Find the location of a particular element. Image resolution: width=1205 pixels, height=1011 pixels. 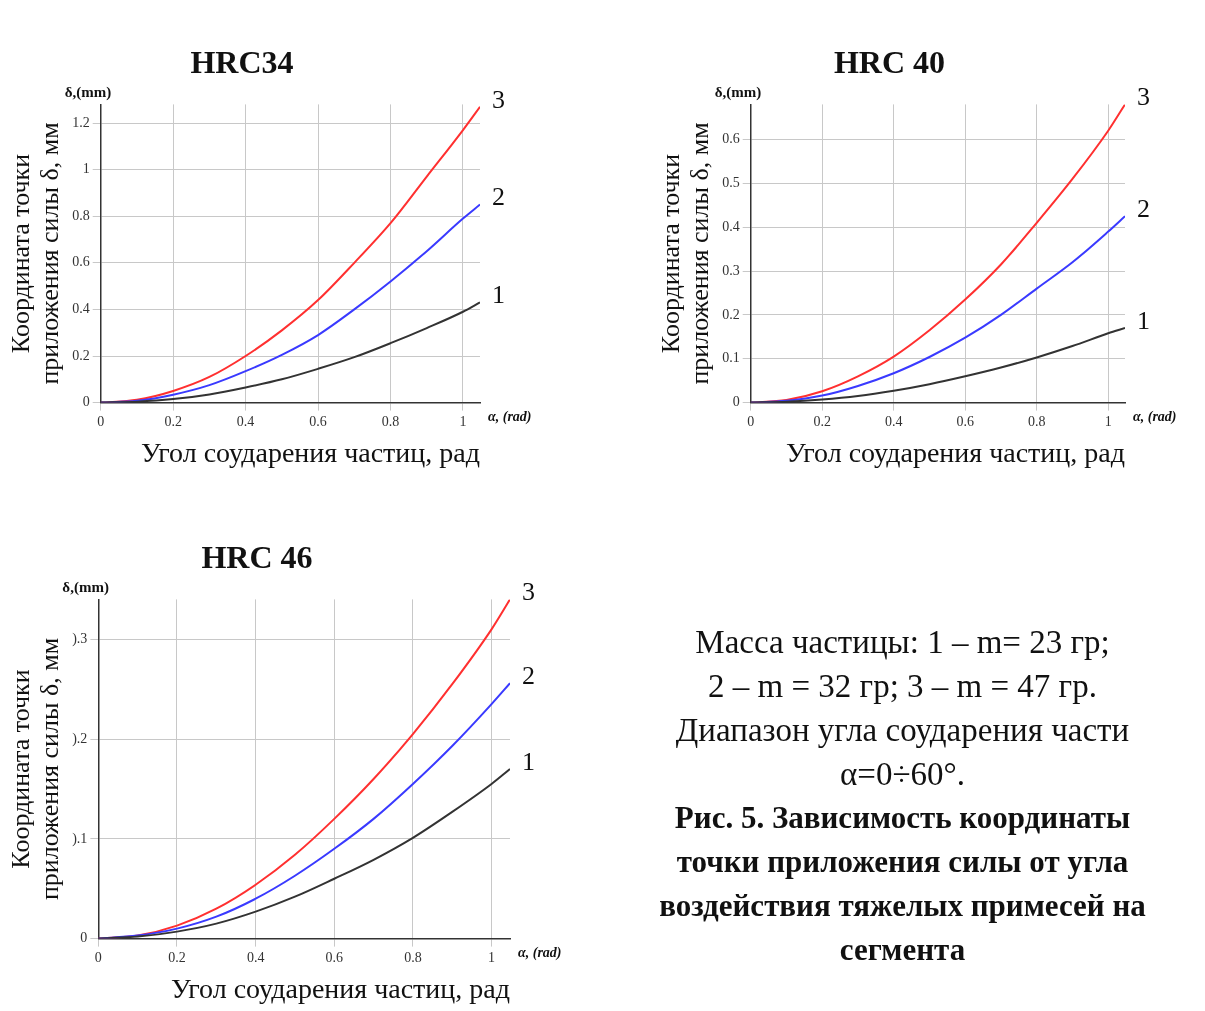

chart-title: HRC 46 is located at coordinates (257, 557).